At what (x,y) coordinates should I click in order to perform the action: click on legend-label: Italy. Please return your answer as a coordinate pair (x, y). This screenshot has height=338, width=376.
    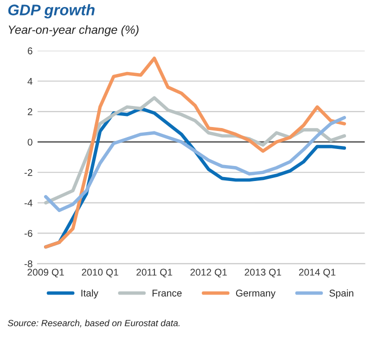
    Looking at the image, I should click on (89, 293).